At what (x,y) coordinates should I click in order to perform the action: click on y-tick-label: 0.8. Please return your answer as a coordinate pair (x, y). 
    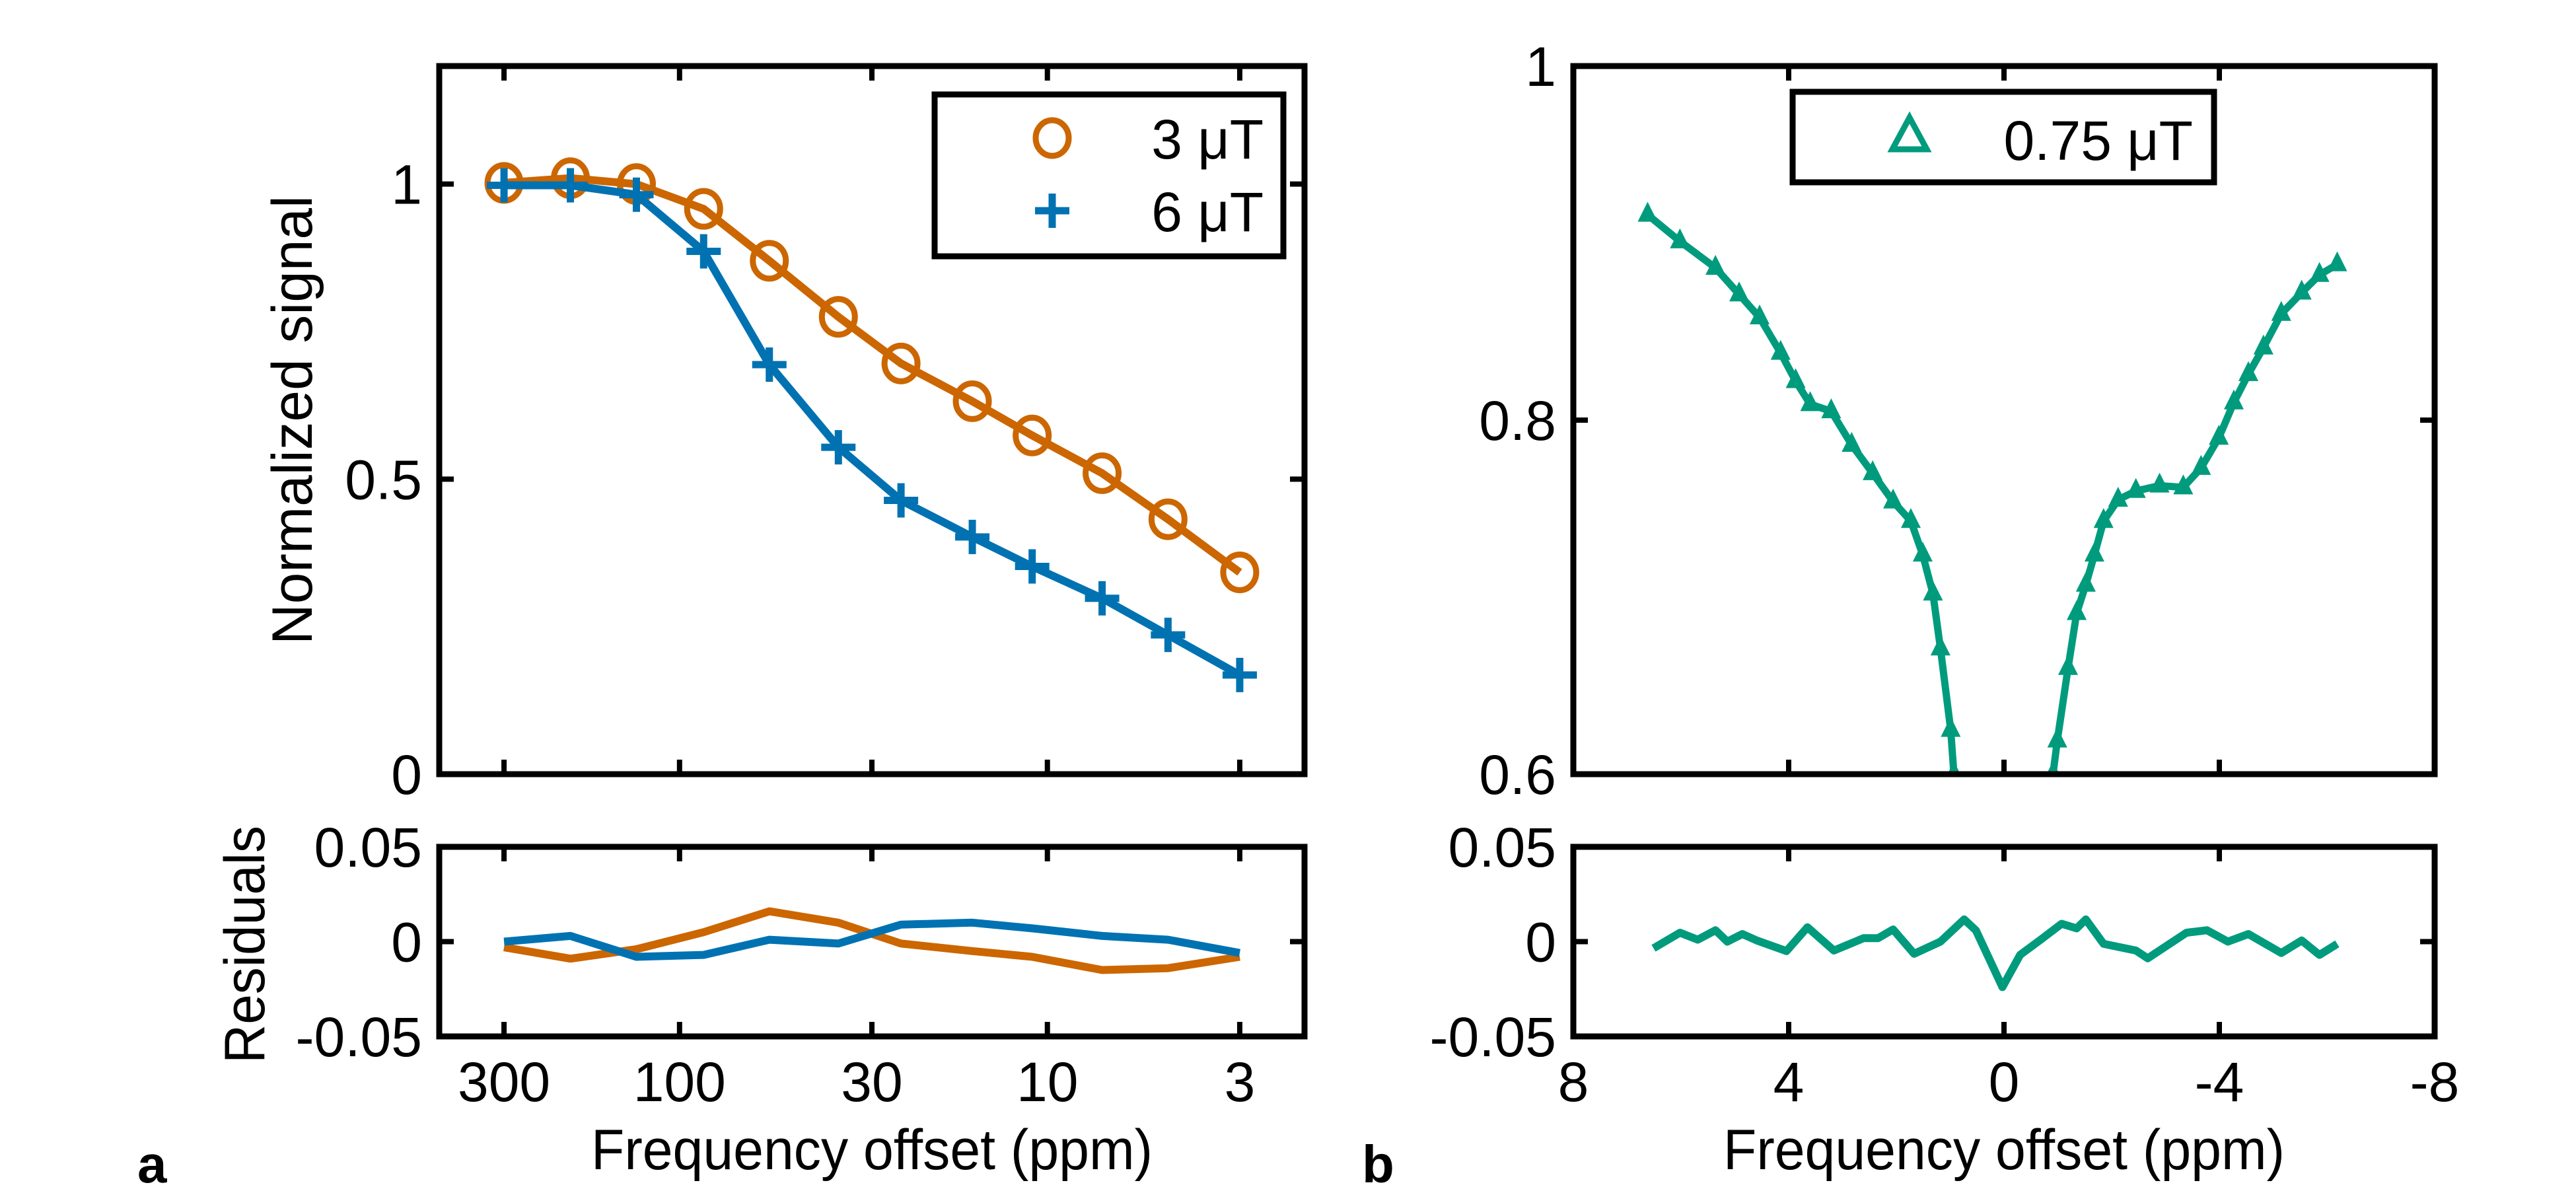
    Looking at the image, I should click on (1517, 421).